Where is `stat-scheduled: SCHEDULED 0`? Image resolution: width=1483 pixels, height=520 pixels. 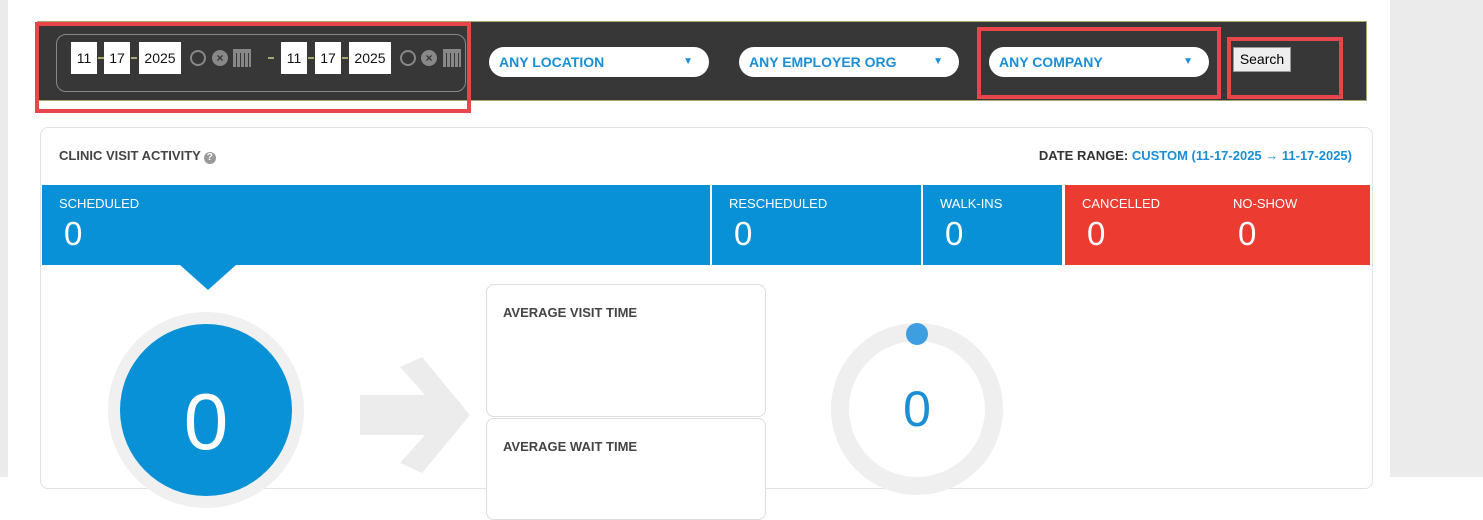 stat-scheduled: SCHEDULED 0 is located at coordinates (376, 225).